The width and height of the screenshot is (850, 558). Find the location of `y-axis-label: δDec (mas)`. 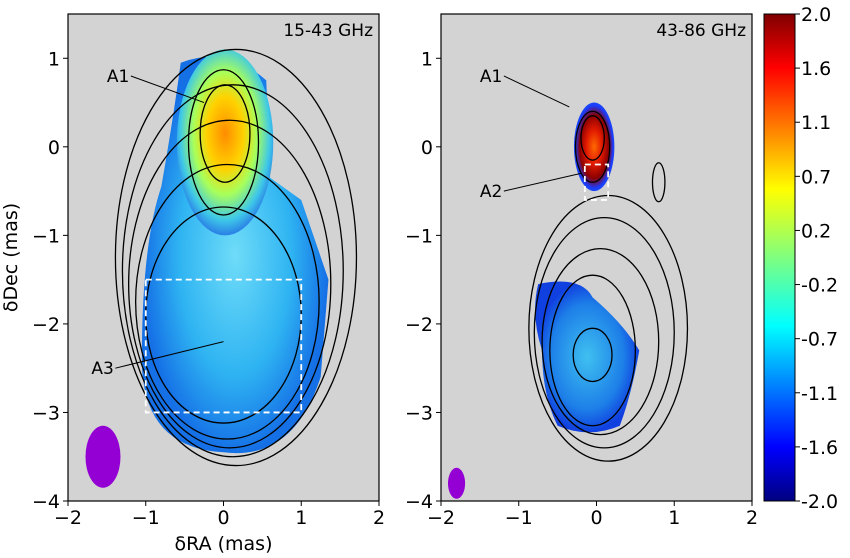

y-axis-label: δDec (mas) is located at coordinates (11, 257).